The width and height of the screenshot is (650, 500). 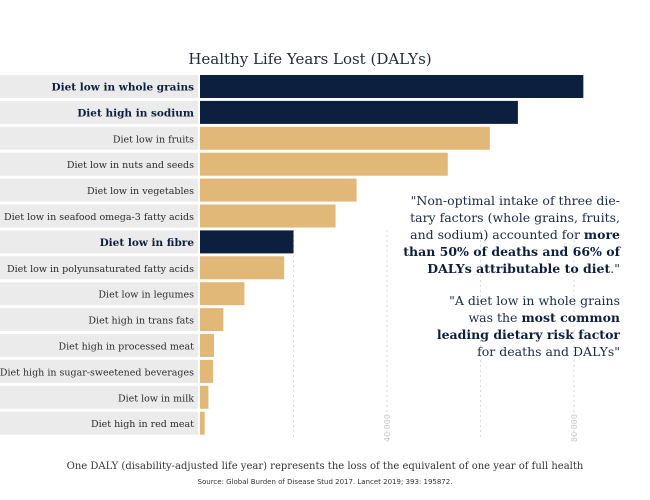 What do you see at coordinates (309, 59) in the screenshot?
I see `chart-title: Healthy Life Years Lost (DALYs)` at bounding box center [309, 59].